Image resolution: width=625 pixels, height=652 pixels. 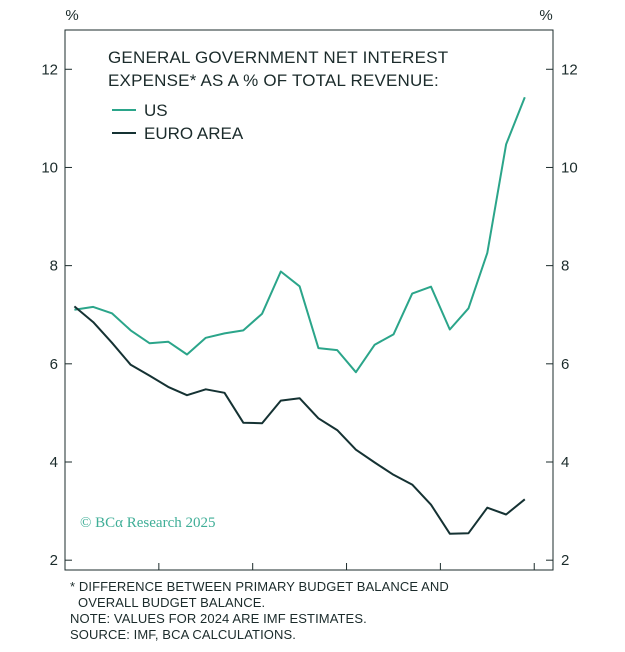 I want to click on y-tick-label-right: 4, so click(x=565, y=462).